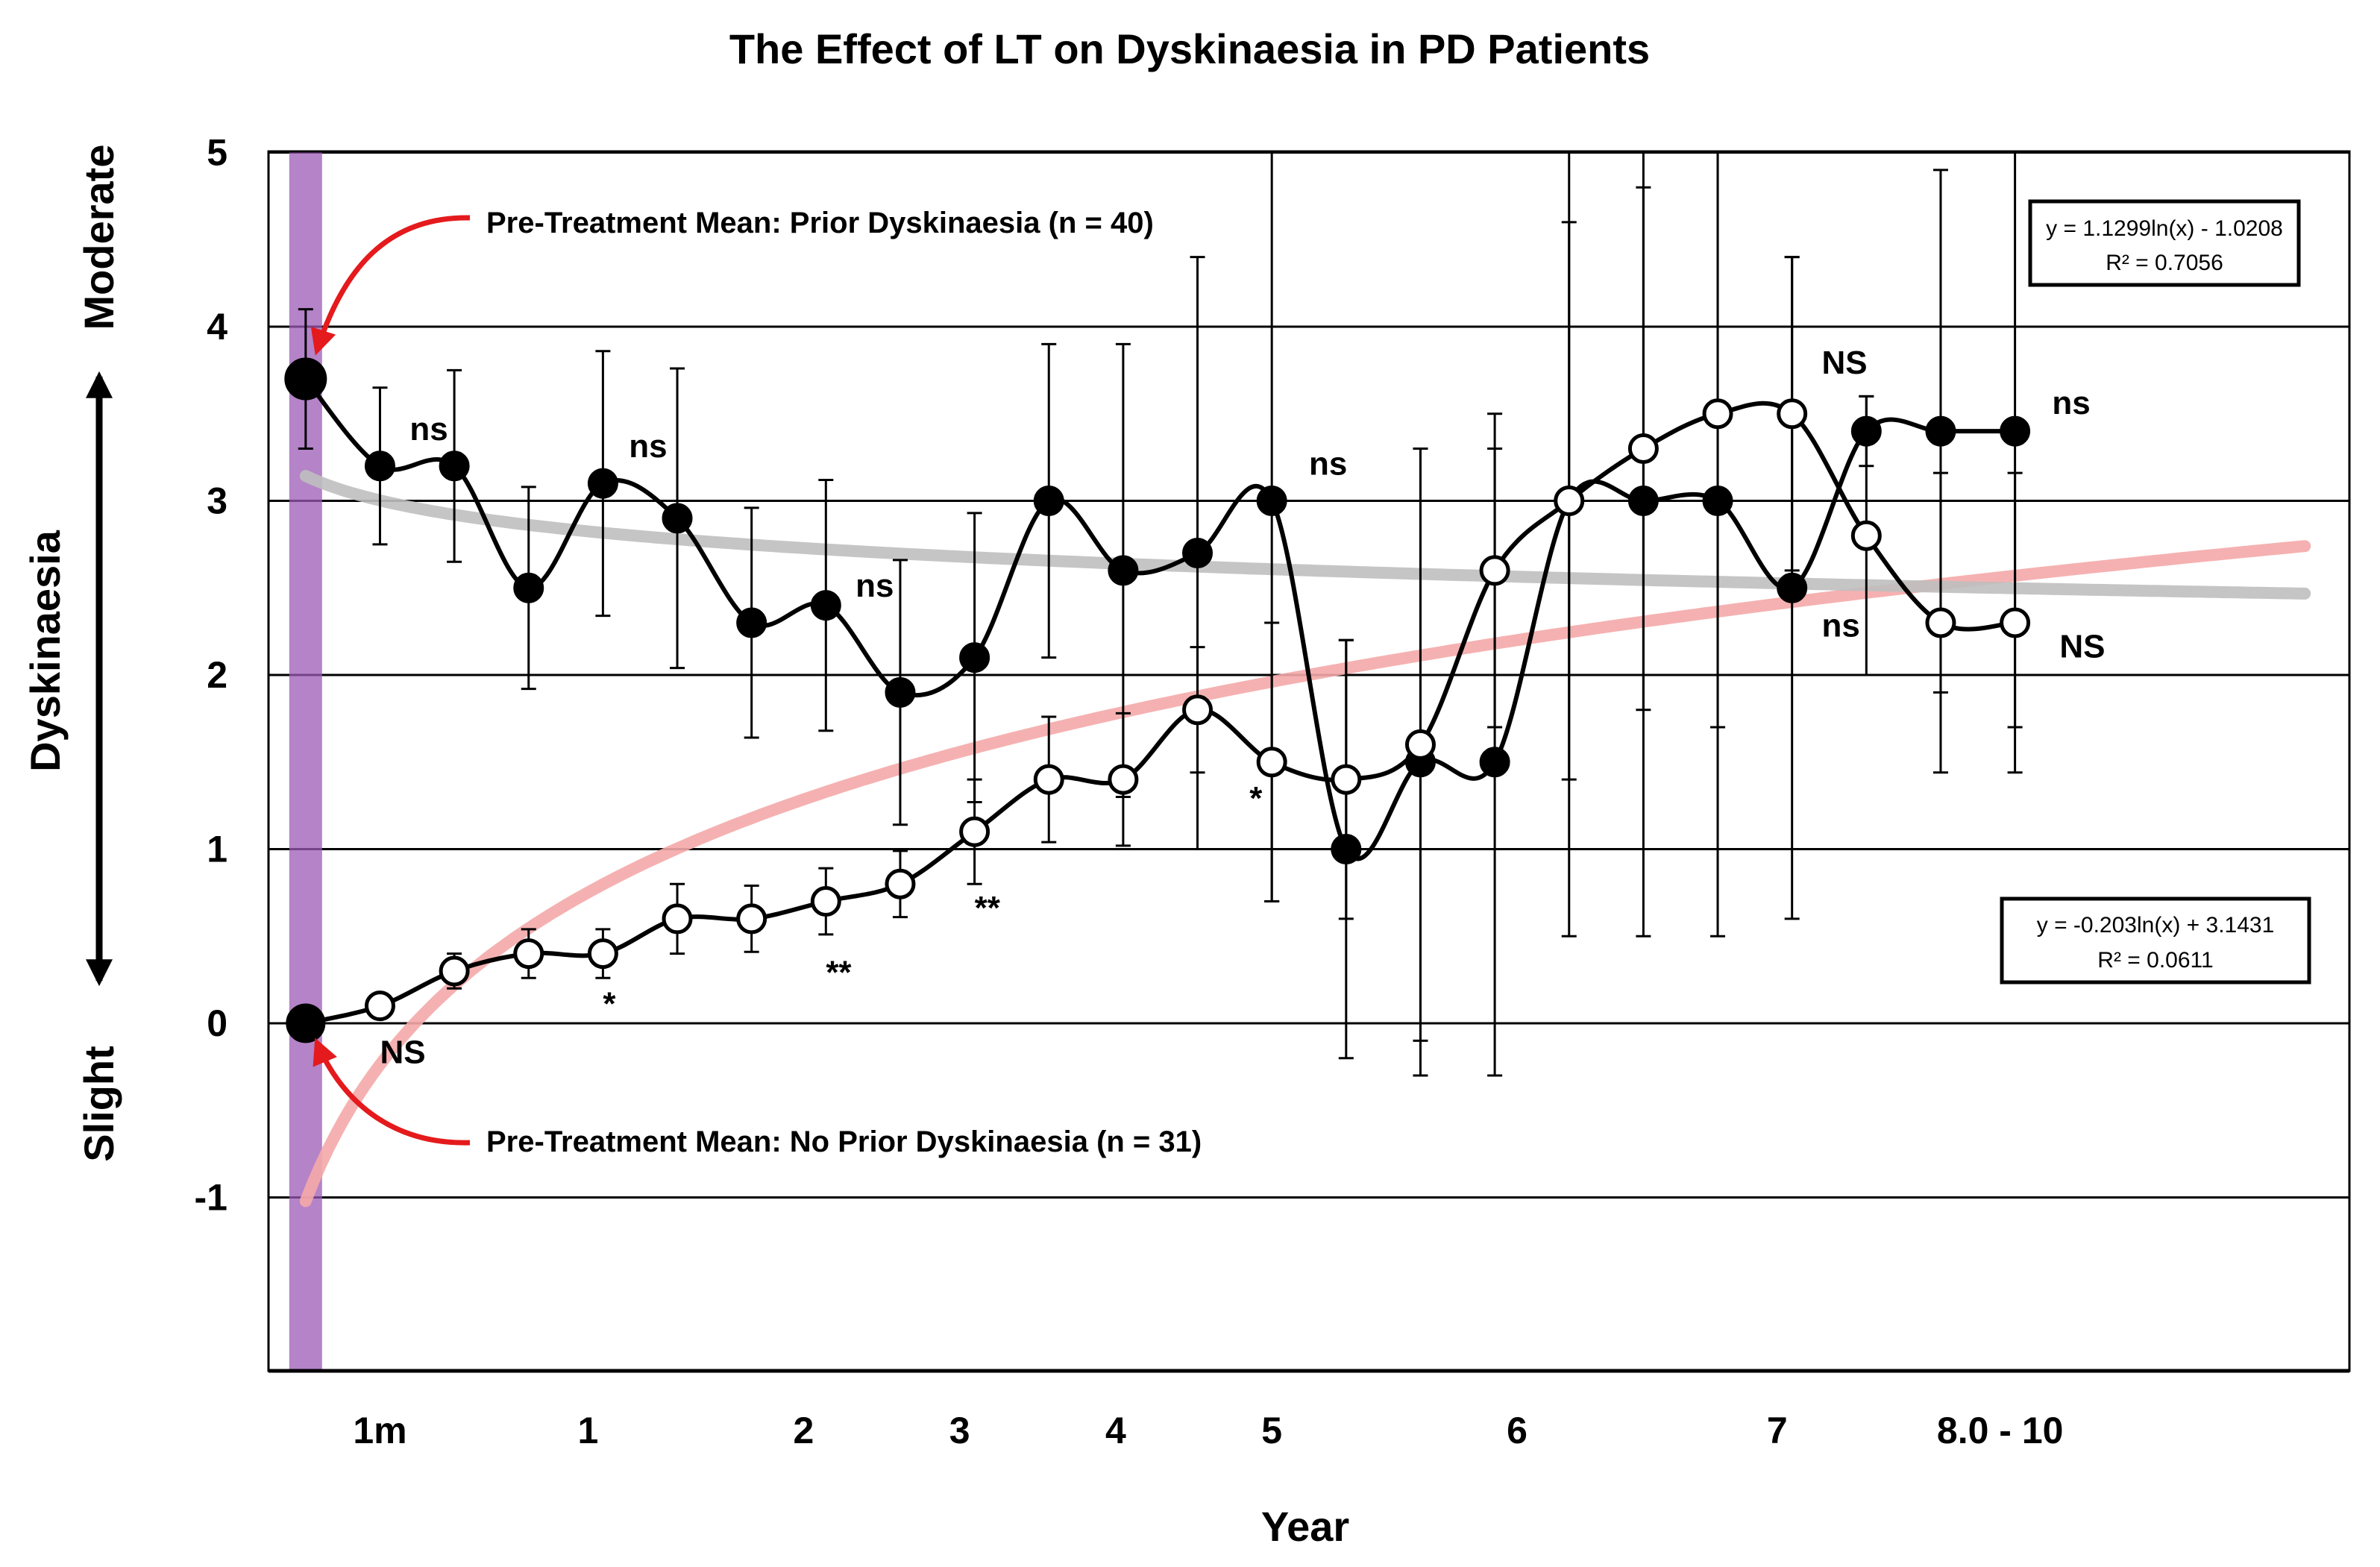 The width and height of the screenshot is (2380, 1567). Describe the element at coordinates (588, 1431) in the screenshot. I see `x-tick-label: 1` at that location.